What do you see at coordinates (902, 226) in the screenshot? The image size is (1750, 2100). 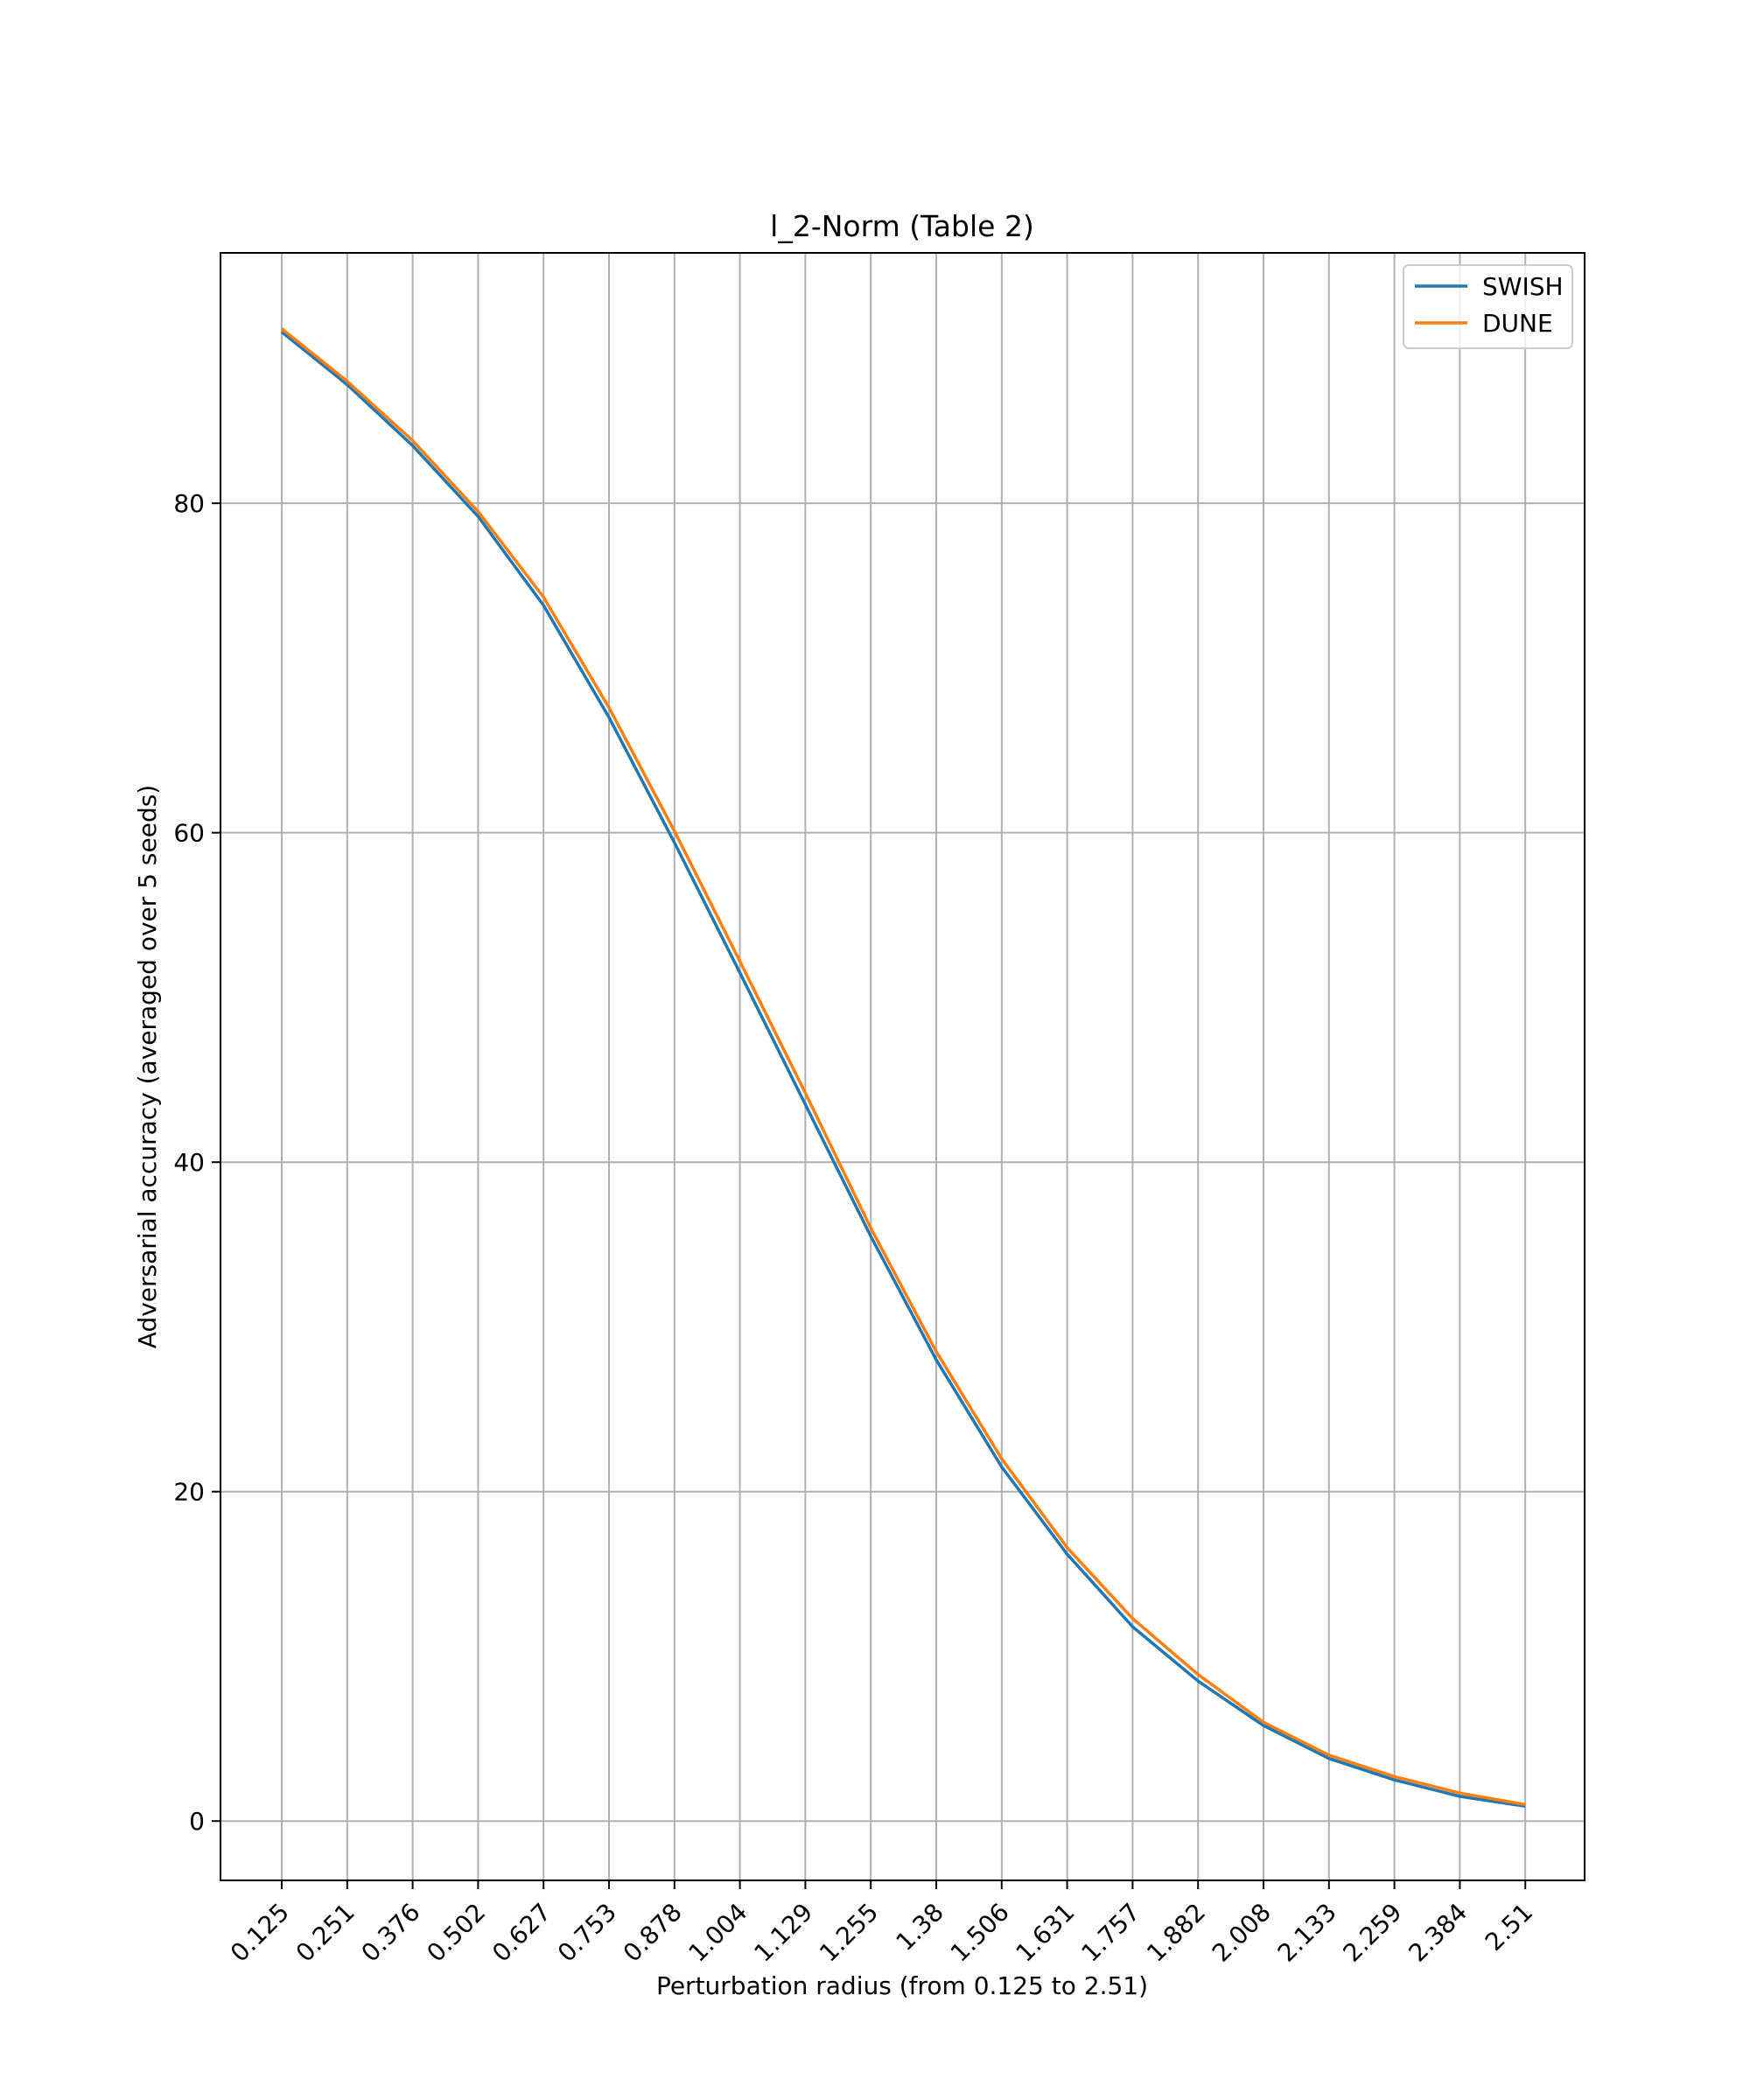 I see `chart-title: l_2-Norm (Table 2)` at bounding box center [902, 226].